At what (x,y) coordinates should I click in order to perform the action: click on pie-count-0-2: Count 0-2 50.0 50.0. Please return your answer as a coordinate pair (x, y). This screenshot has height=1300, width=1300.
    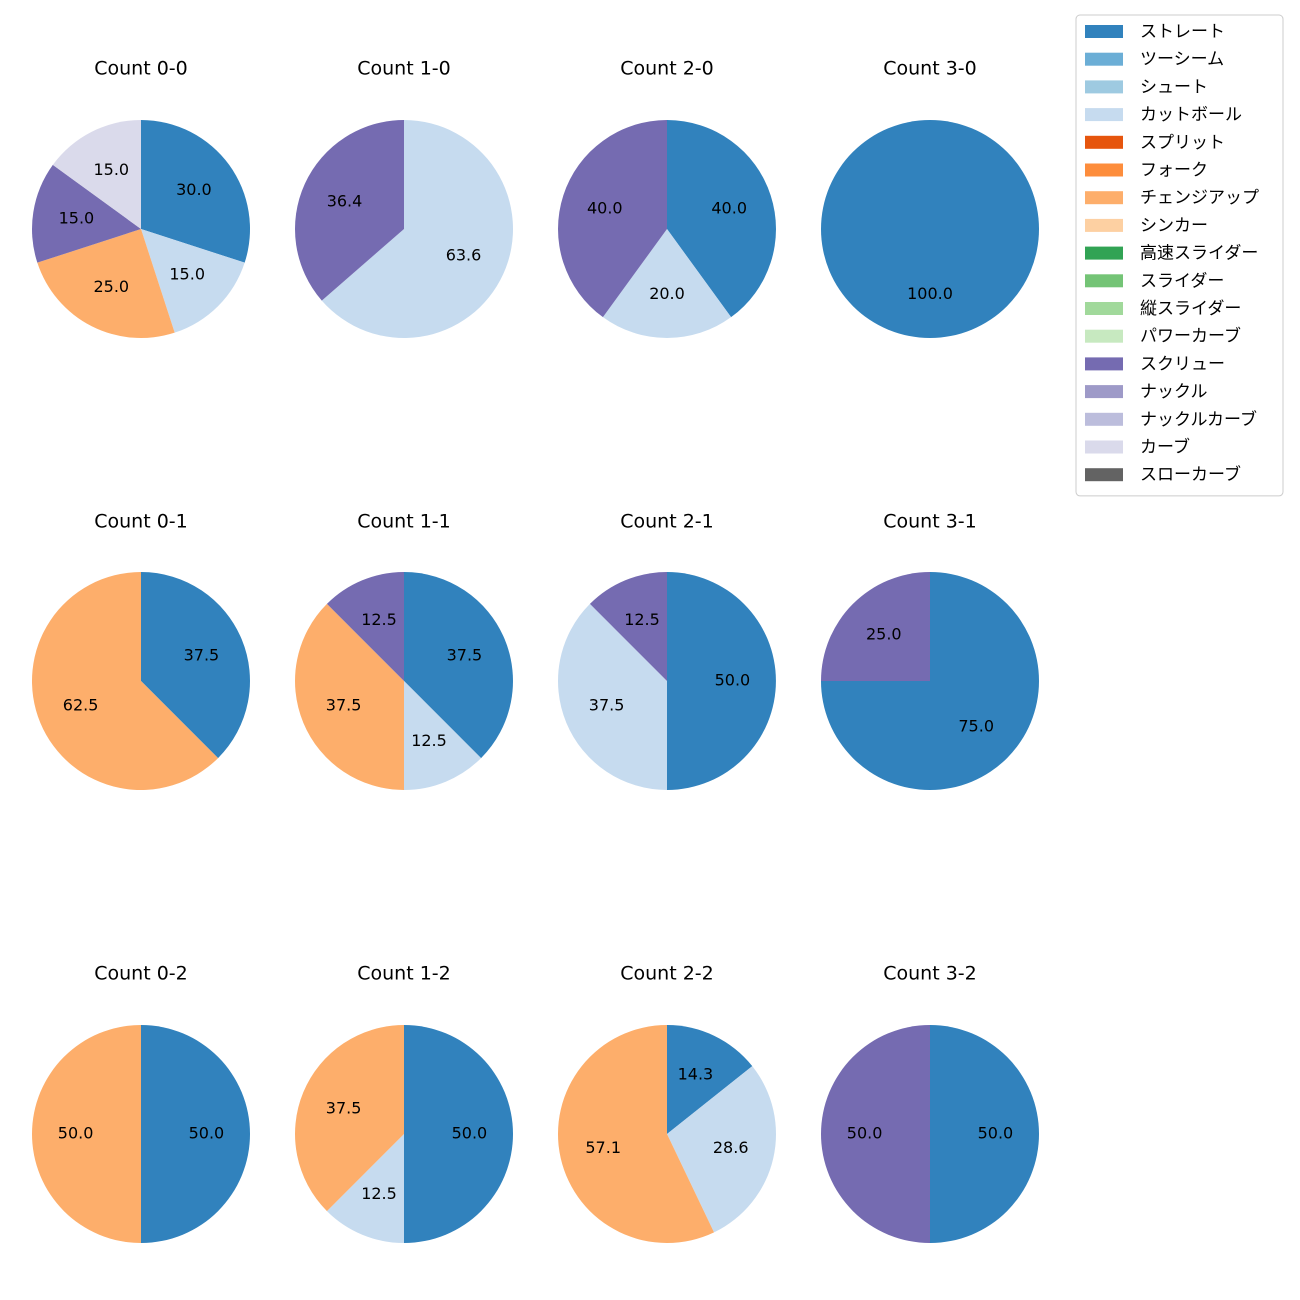
    Looking at the image, I should click on (141, 1103).